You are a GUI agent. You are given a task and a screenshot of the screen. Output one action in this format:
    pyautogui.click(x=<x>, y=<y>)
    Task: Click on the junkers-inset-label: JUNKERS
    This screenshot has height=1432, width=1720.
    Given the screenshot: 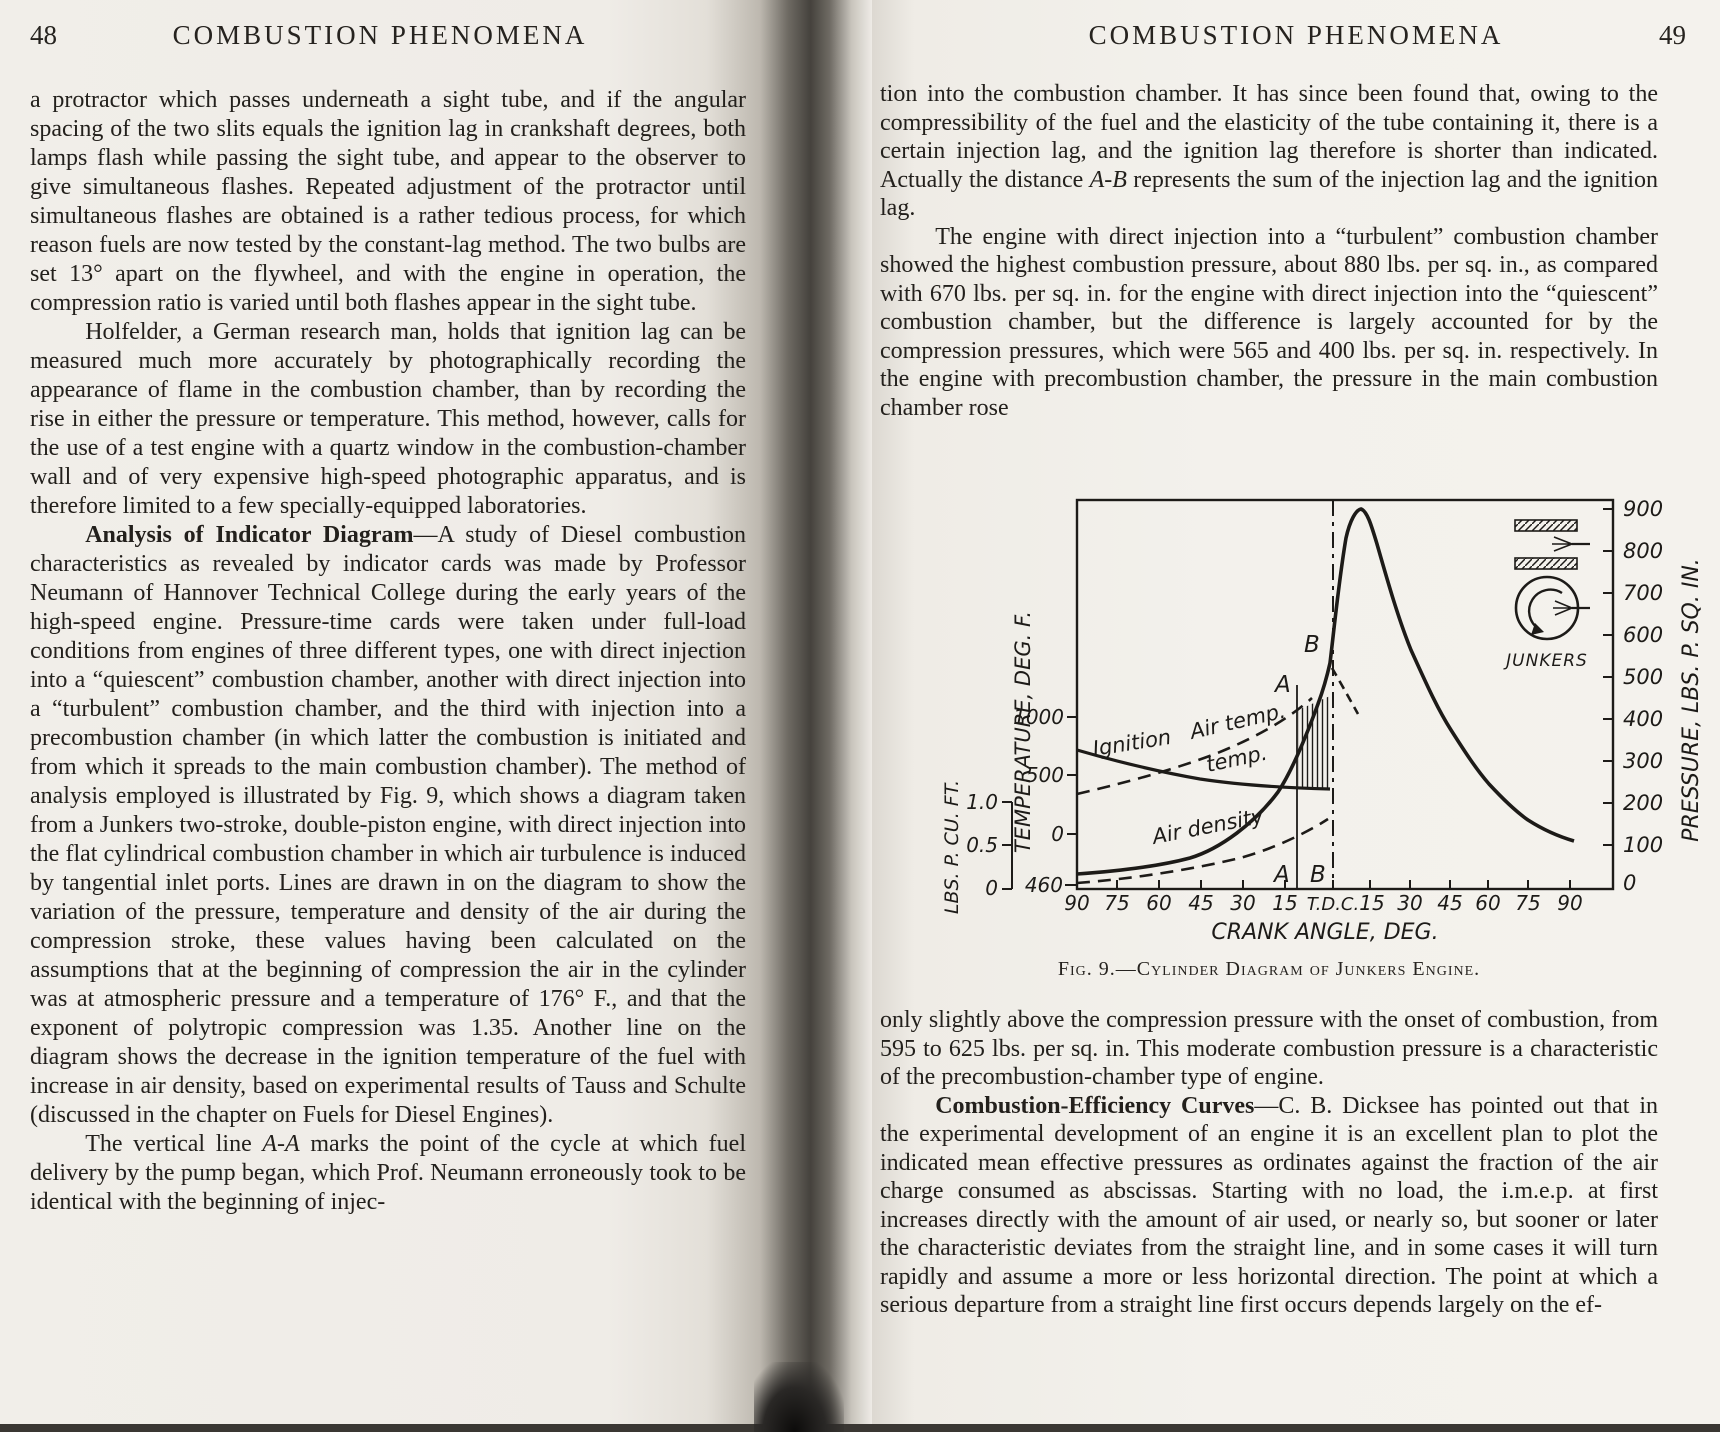 What is the action you would take?
    pyautogui.click(x=1545, y=661)
    